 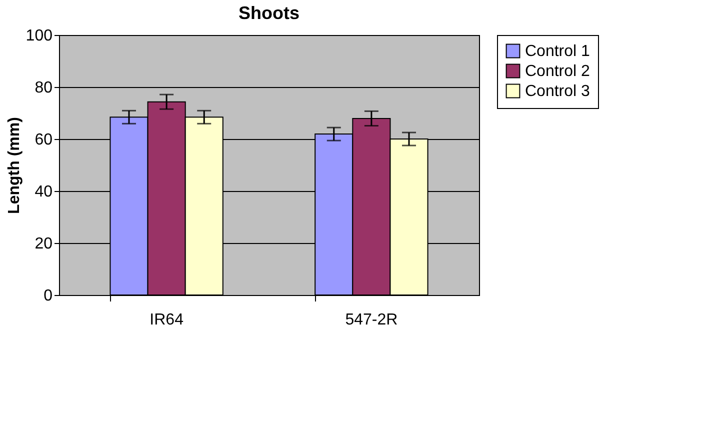 What do you see at coordinates (48, 296) in the screenshot?
I see `y-tick-label: 0` at bounding box center [48, 296].